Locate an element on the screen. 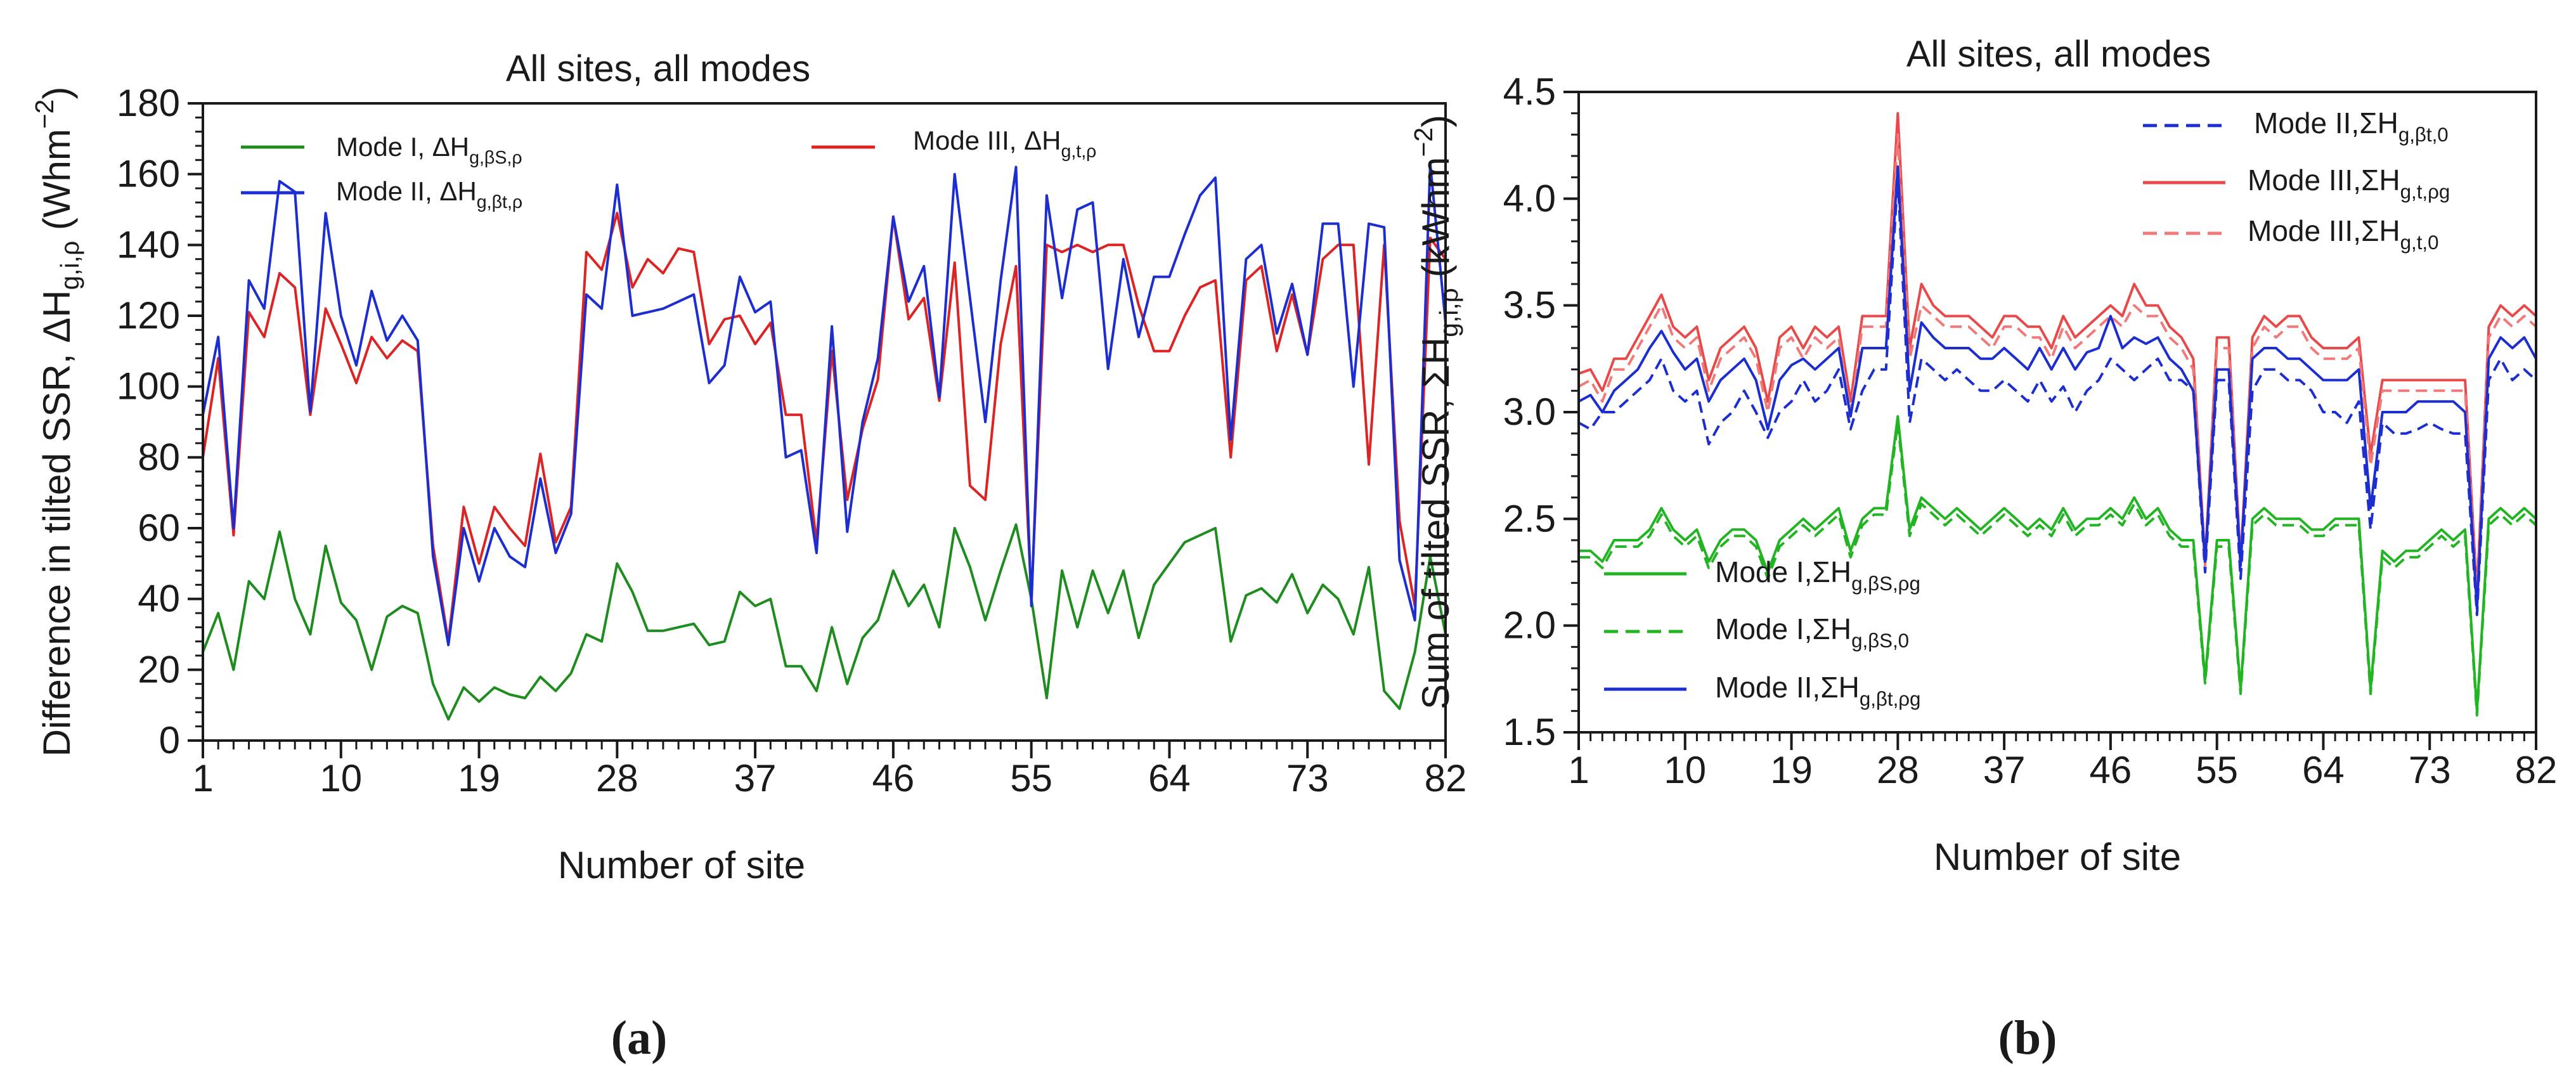 Image resolution: width=2576 pixels, height=1088 pixels. y-tick-label: 2.0 is located at coordinates (1529, 625).